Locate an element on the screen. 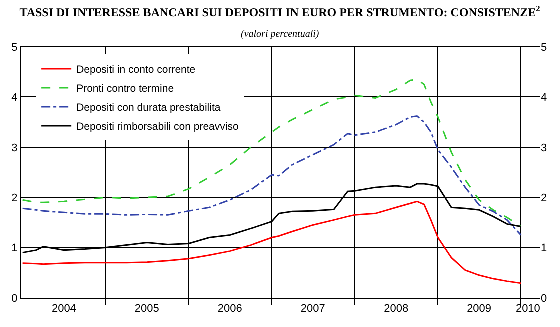 The height and width of the screenshot is (327, 560). legend-label: Depositi con durata prestabilita is located at coordinates (148, 108).